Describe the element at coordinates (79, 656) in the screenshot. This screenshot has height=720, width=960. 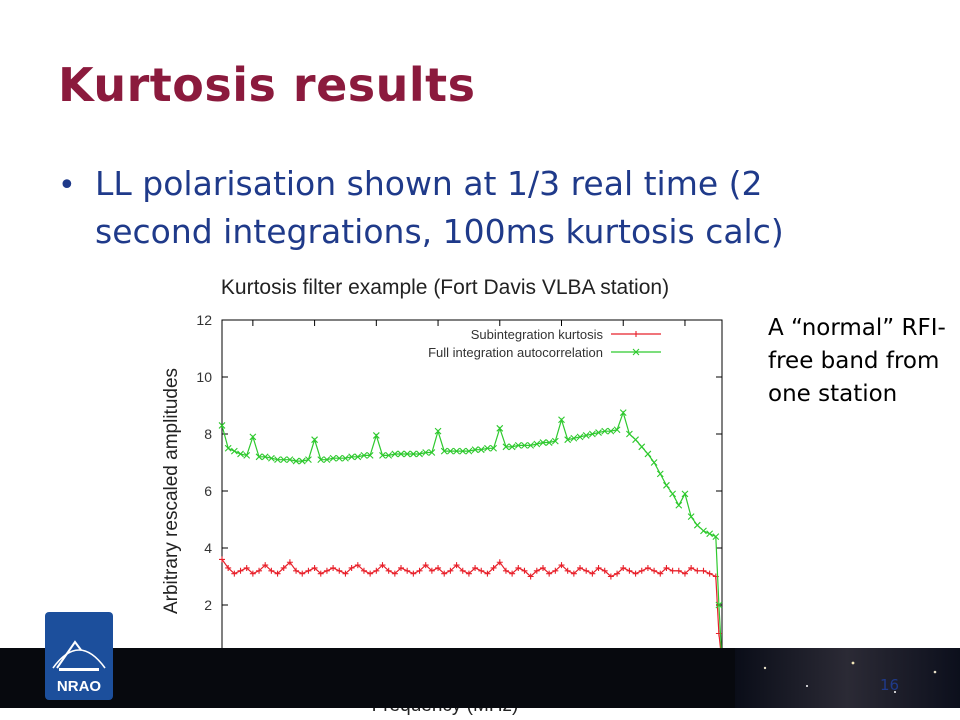
I see `nrao-logo: NRAO` at that location.